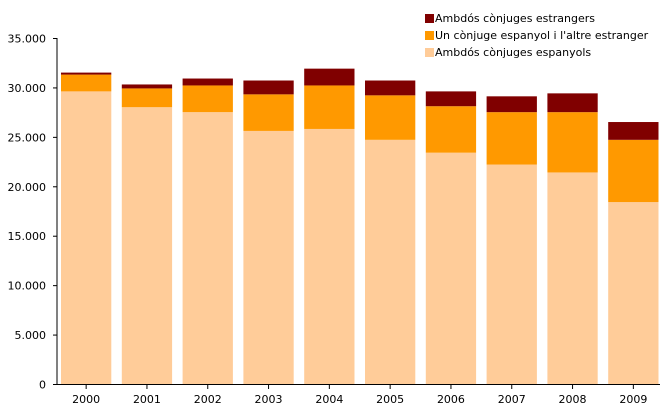  What do you see at coordinates (31, 335) in the screenshot?
I see `y-tick-label: 5.000` at bounding box center [31, 335].